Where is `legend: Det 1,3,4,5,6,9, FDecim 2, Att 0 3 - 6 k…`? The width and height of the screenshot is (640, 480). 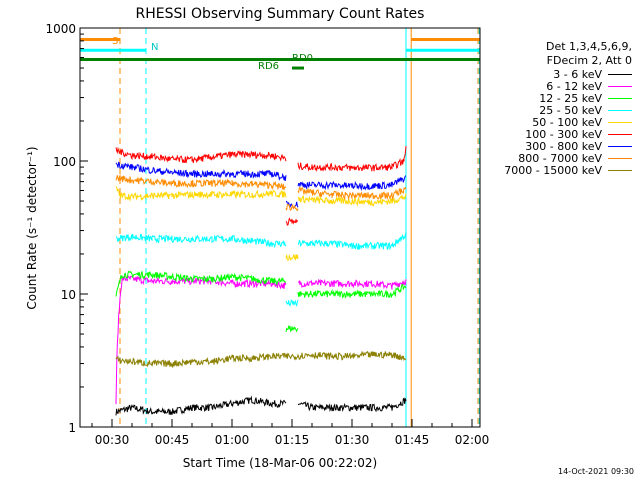
legend: Det 1,3,4,5,6,9, FDecim 2, Att 0 3 - 6 k… is located at coordinates (556, 108).